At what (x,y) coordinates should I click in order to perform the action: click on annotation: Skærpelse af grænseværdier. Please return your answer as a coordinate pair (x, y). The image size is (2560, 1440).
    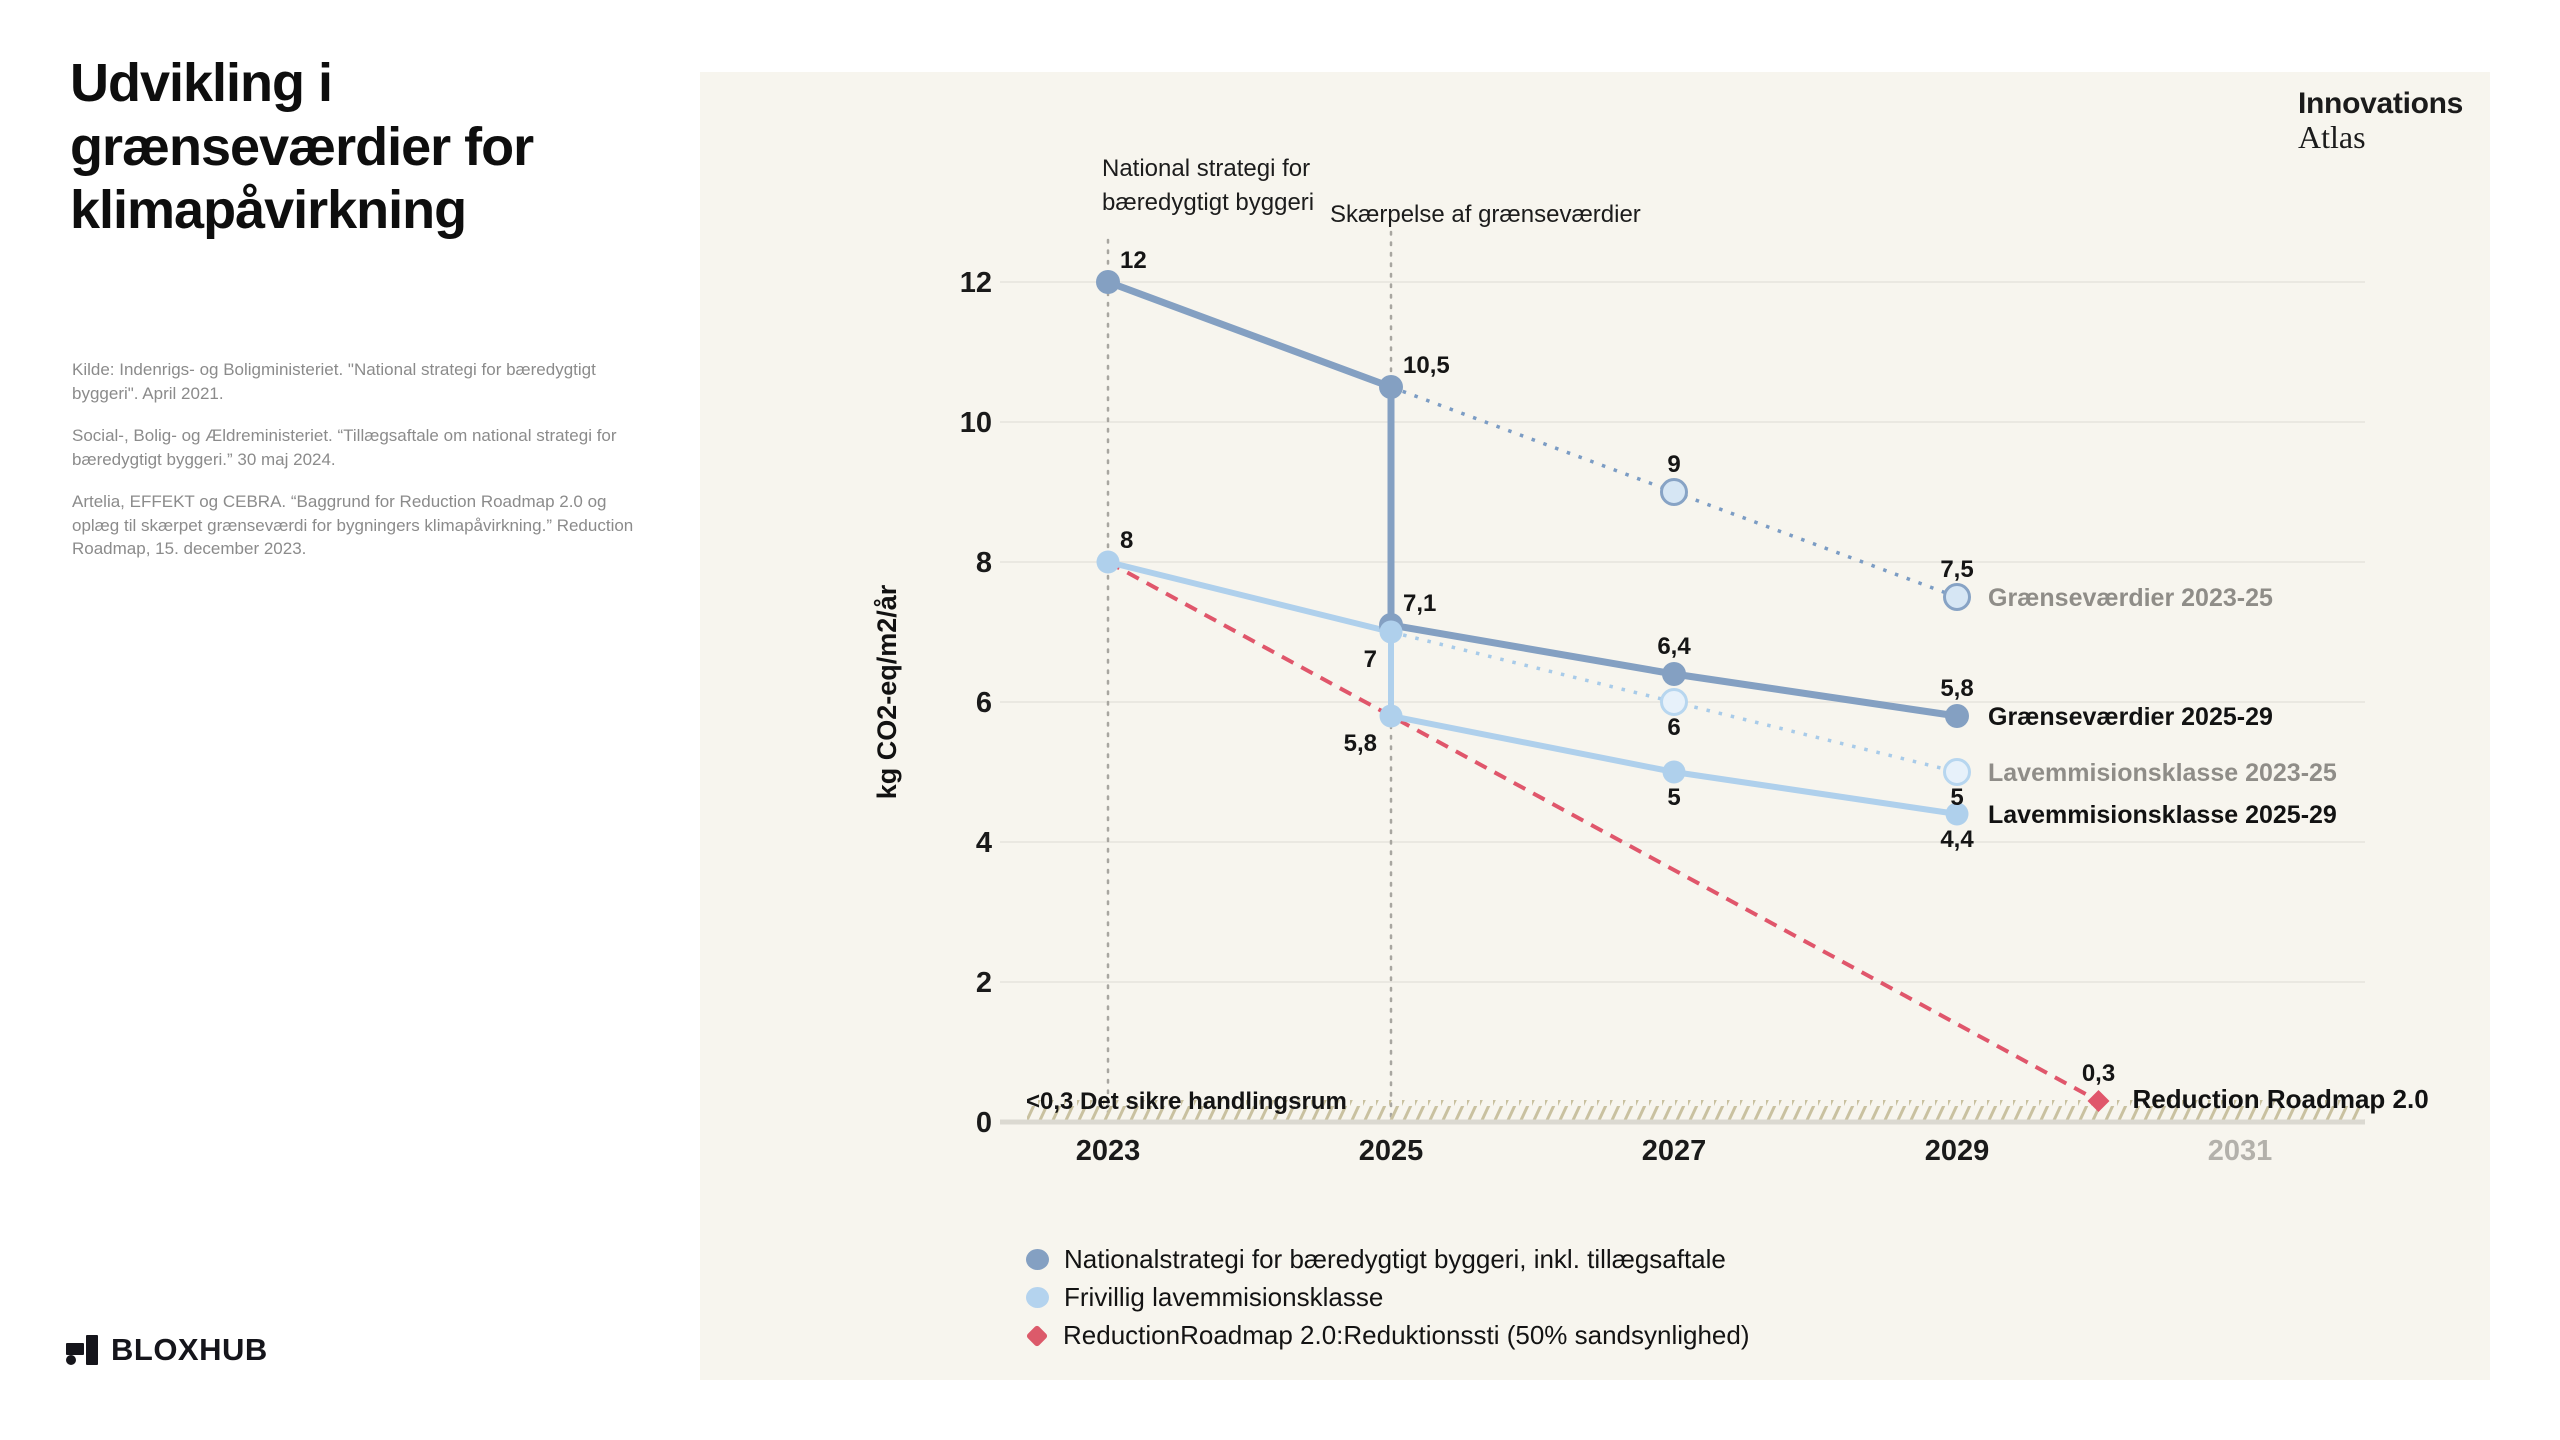
    Looking at the image, I should click on (1485, 214).